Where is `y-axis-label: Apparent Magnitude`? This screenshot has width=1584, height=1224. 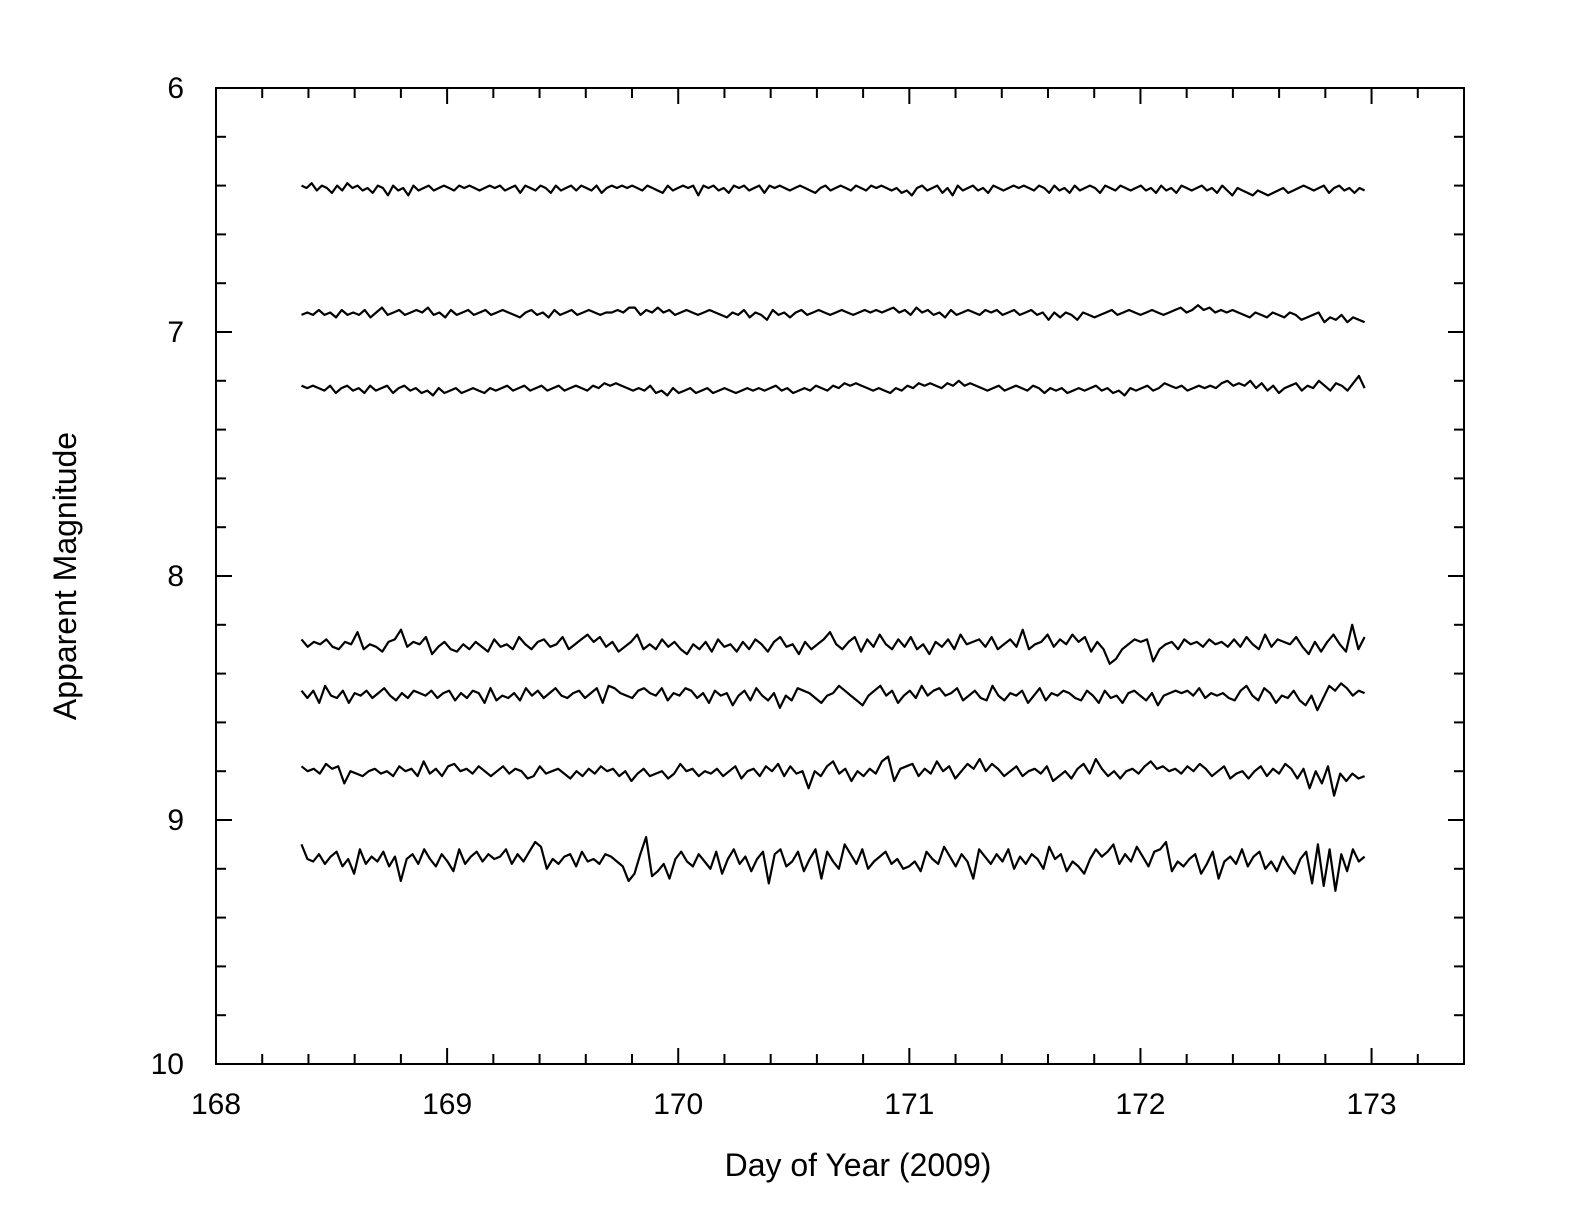
y-axis-label: Apparent Magnitude is located at coordinates (65, 576).